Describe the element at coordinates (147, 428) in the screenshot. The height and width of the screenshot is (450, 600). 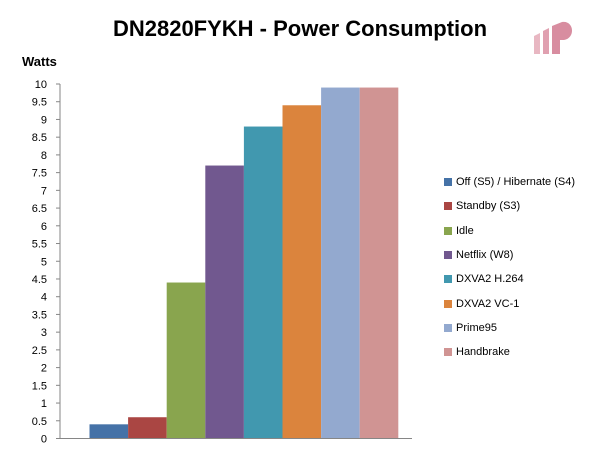
I see `bar-standby-s3` at that location.